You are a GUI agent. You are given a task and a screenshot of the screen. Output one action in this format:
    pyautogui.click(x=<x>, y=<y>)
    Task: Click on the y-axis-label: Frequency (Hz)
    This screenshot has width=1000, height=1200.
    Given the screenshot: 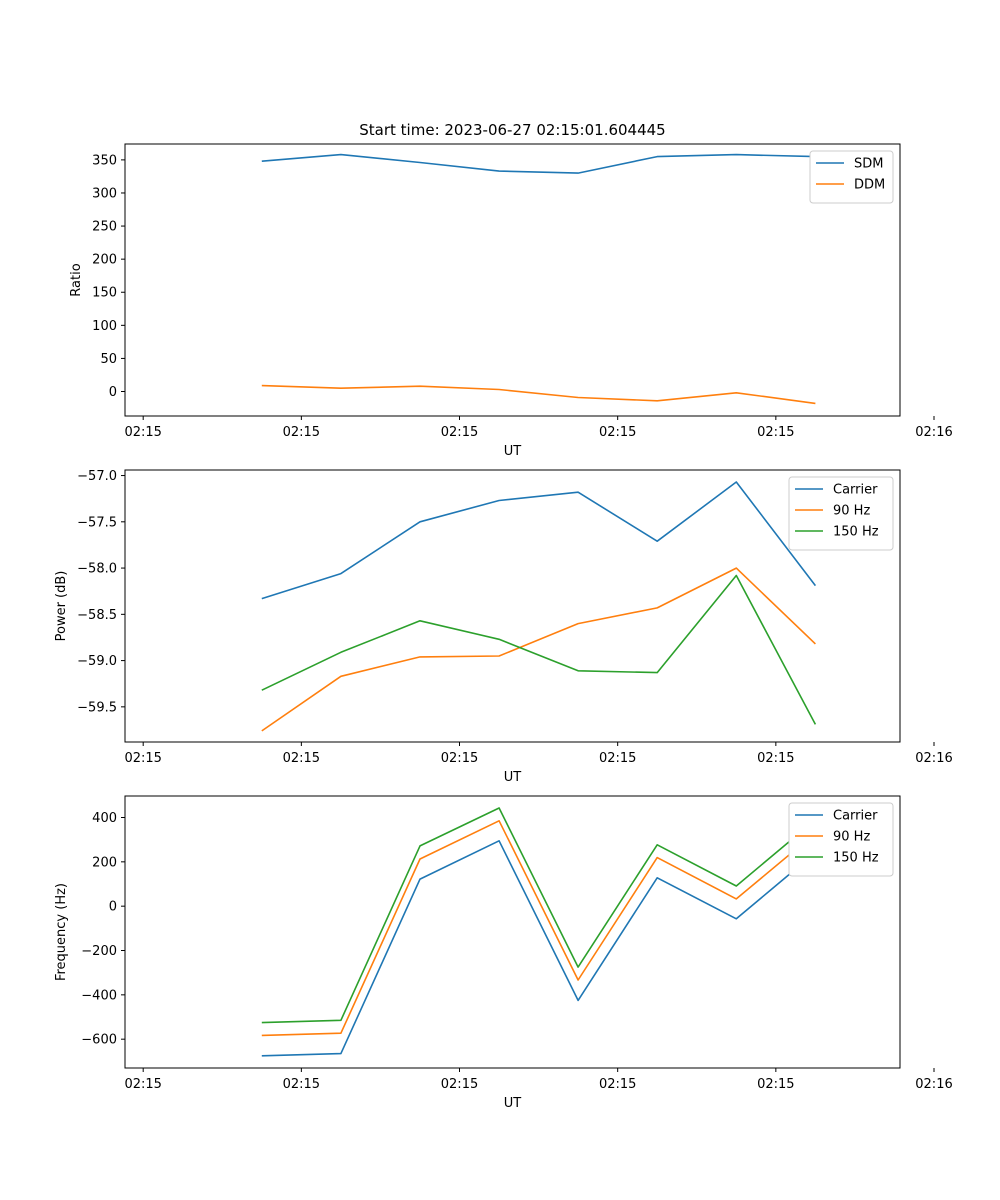 What is the action you would take?
    pyautogui.click(x=61, y=932)
    